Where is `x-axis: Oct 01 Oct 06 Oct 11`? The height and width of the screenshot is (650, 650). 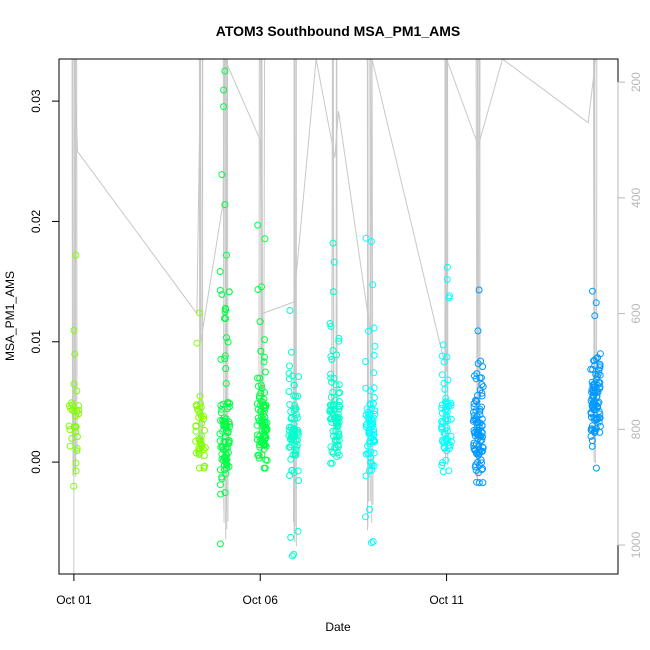 x-axis: Oct 01 Oct 06 Oct 11 is located at coordinates (260, 590).